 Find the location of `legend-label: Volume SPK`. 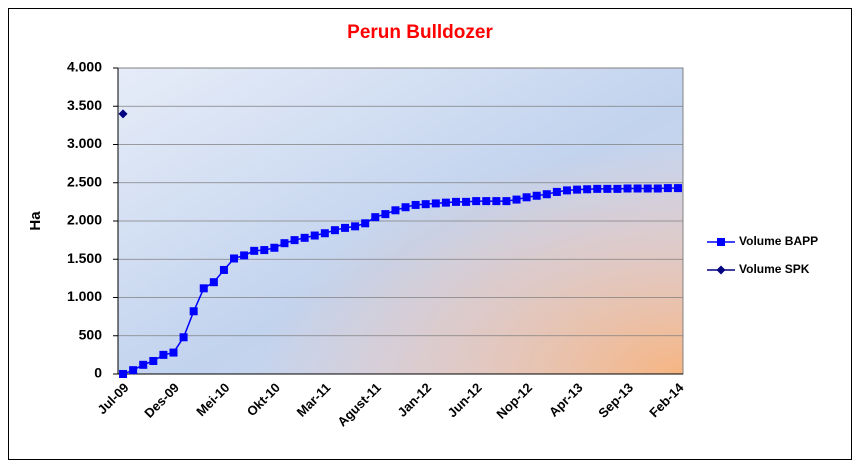

legend-label: Volume SPK is located at coordinates (774, 269).